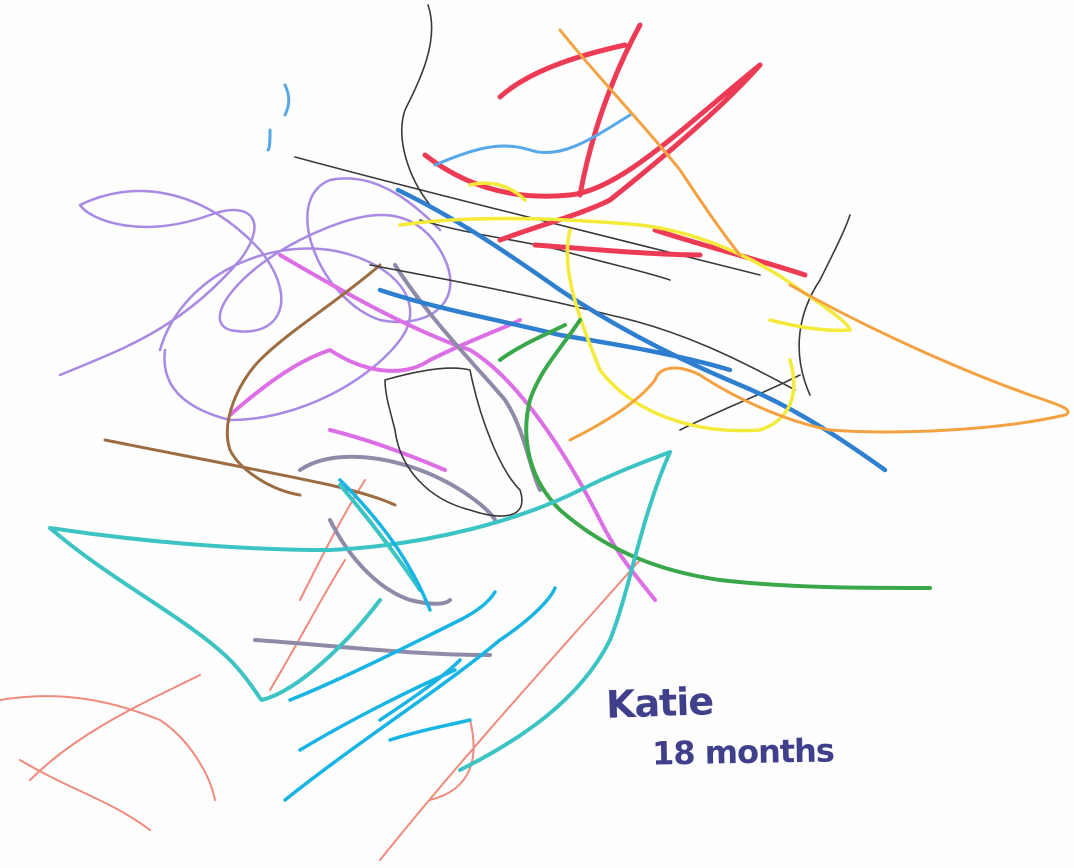 Image resolution: width=1074 pixels, height=868 pixels. Describe the element at coordinates (743, 752) in the screenshot. I see `caption-age: 18 months` at that location.